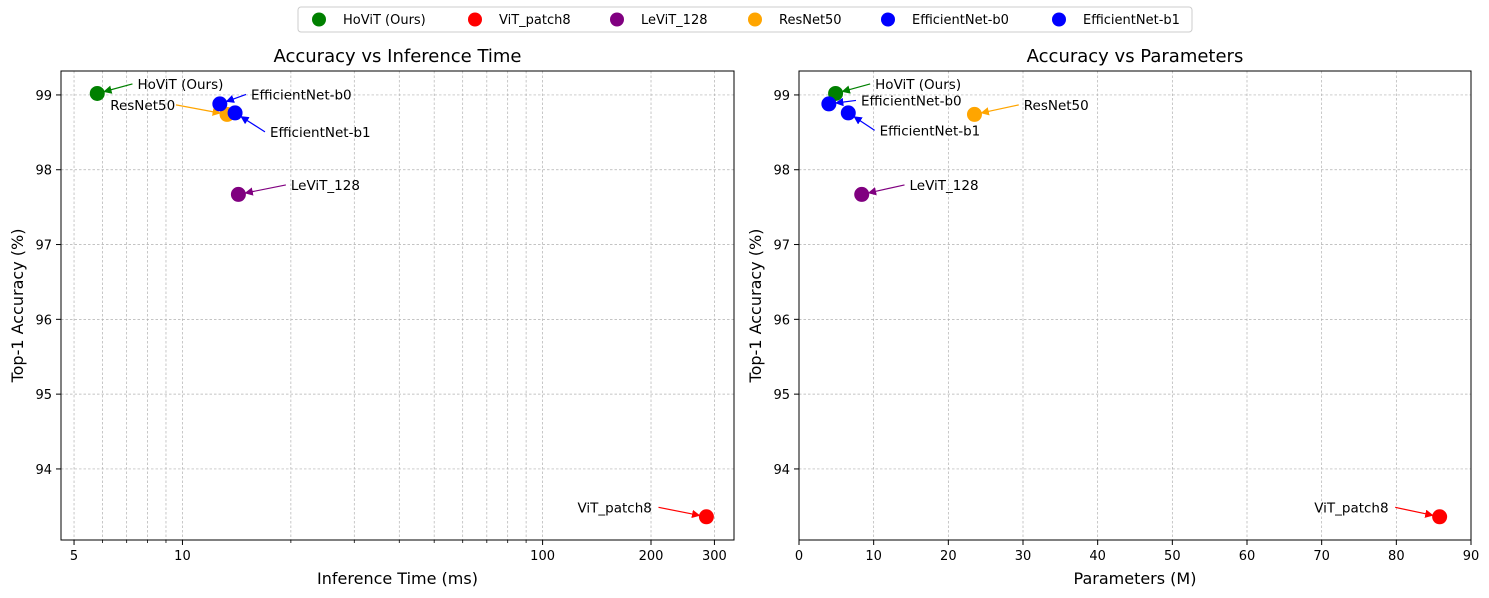  I want to click on legend-frame, so click(745, 19).